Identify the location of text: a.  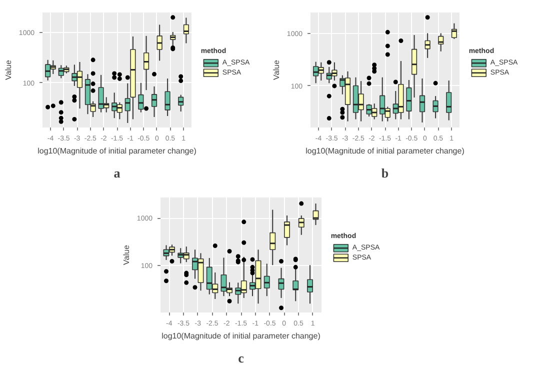
(117, 173).